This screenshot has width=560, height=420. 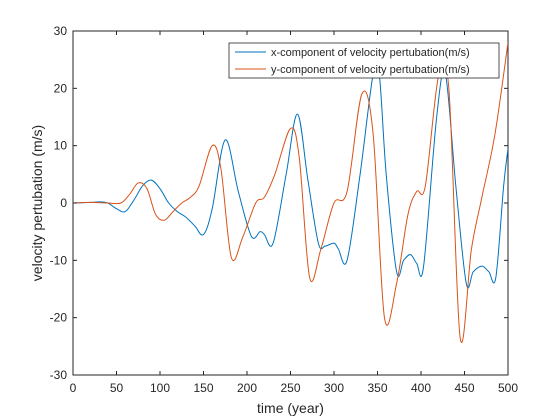 I want to click on x-tick-label: 300, so click(x=334, y=388).